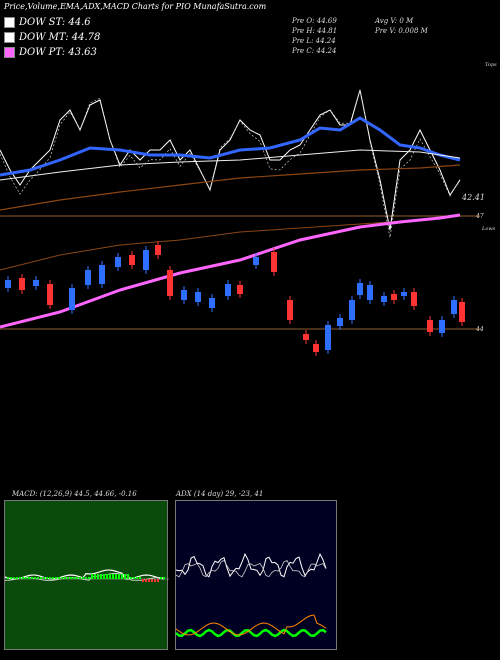 This screenshot has height=660, width=500. Describe the element at coordinates (220, 494) in the screenshot. I see `adx-title: ADX (14 day) 29, -23, 41` at that location.